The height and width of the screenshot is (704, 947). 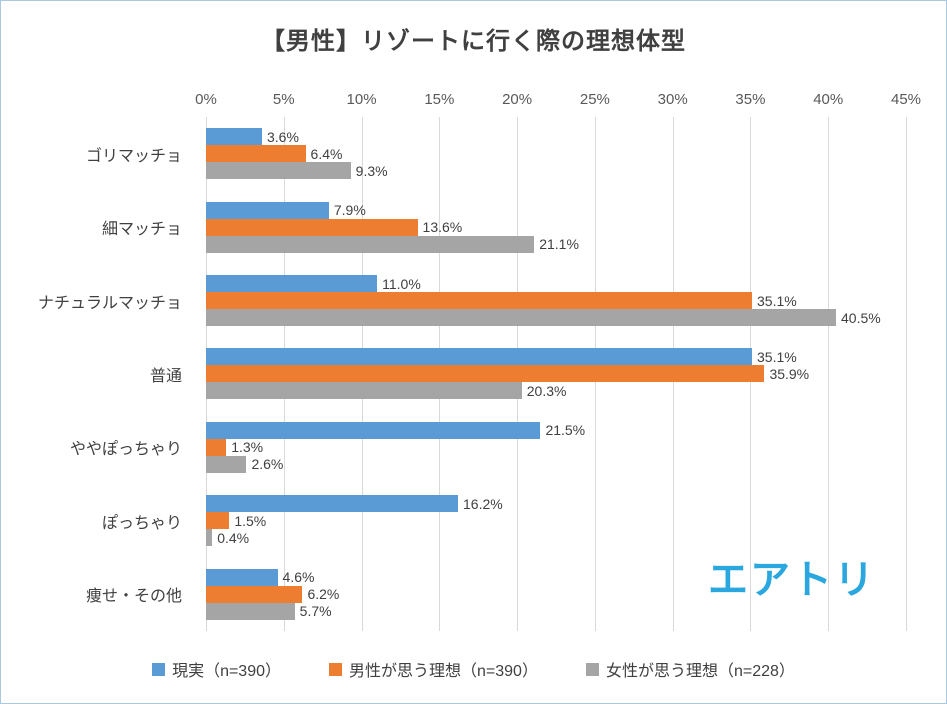 What do you see at coordinates (556, 171) in the screenshot?
I see `bar-line: 9.3%` at bounding box center [556, 171].